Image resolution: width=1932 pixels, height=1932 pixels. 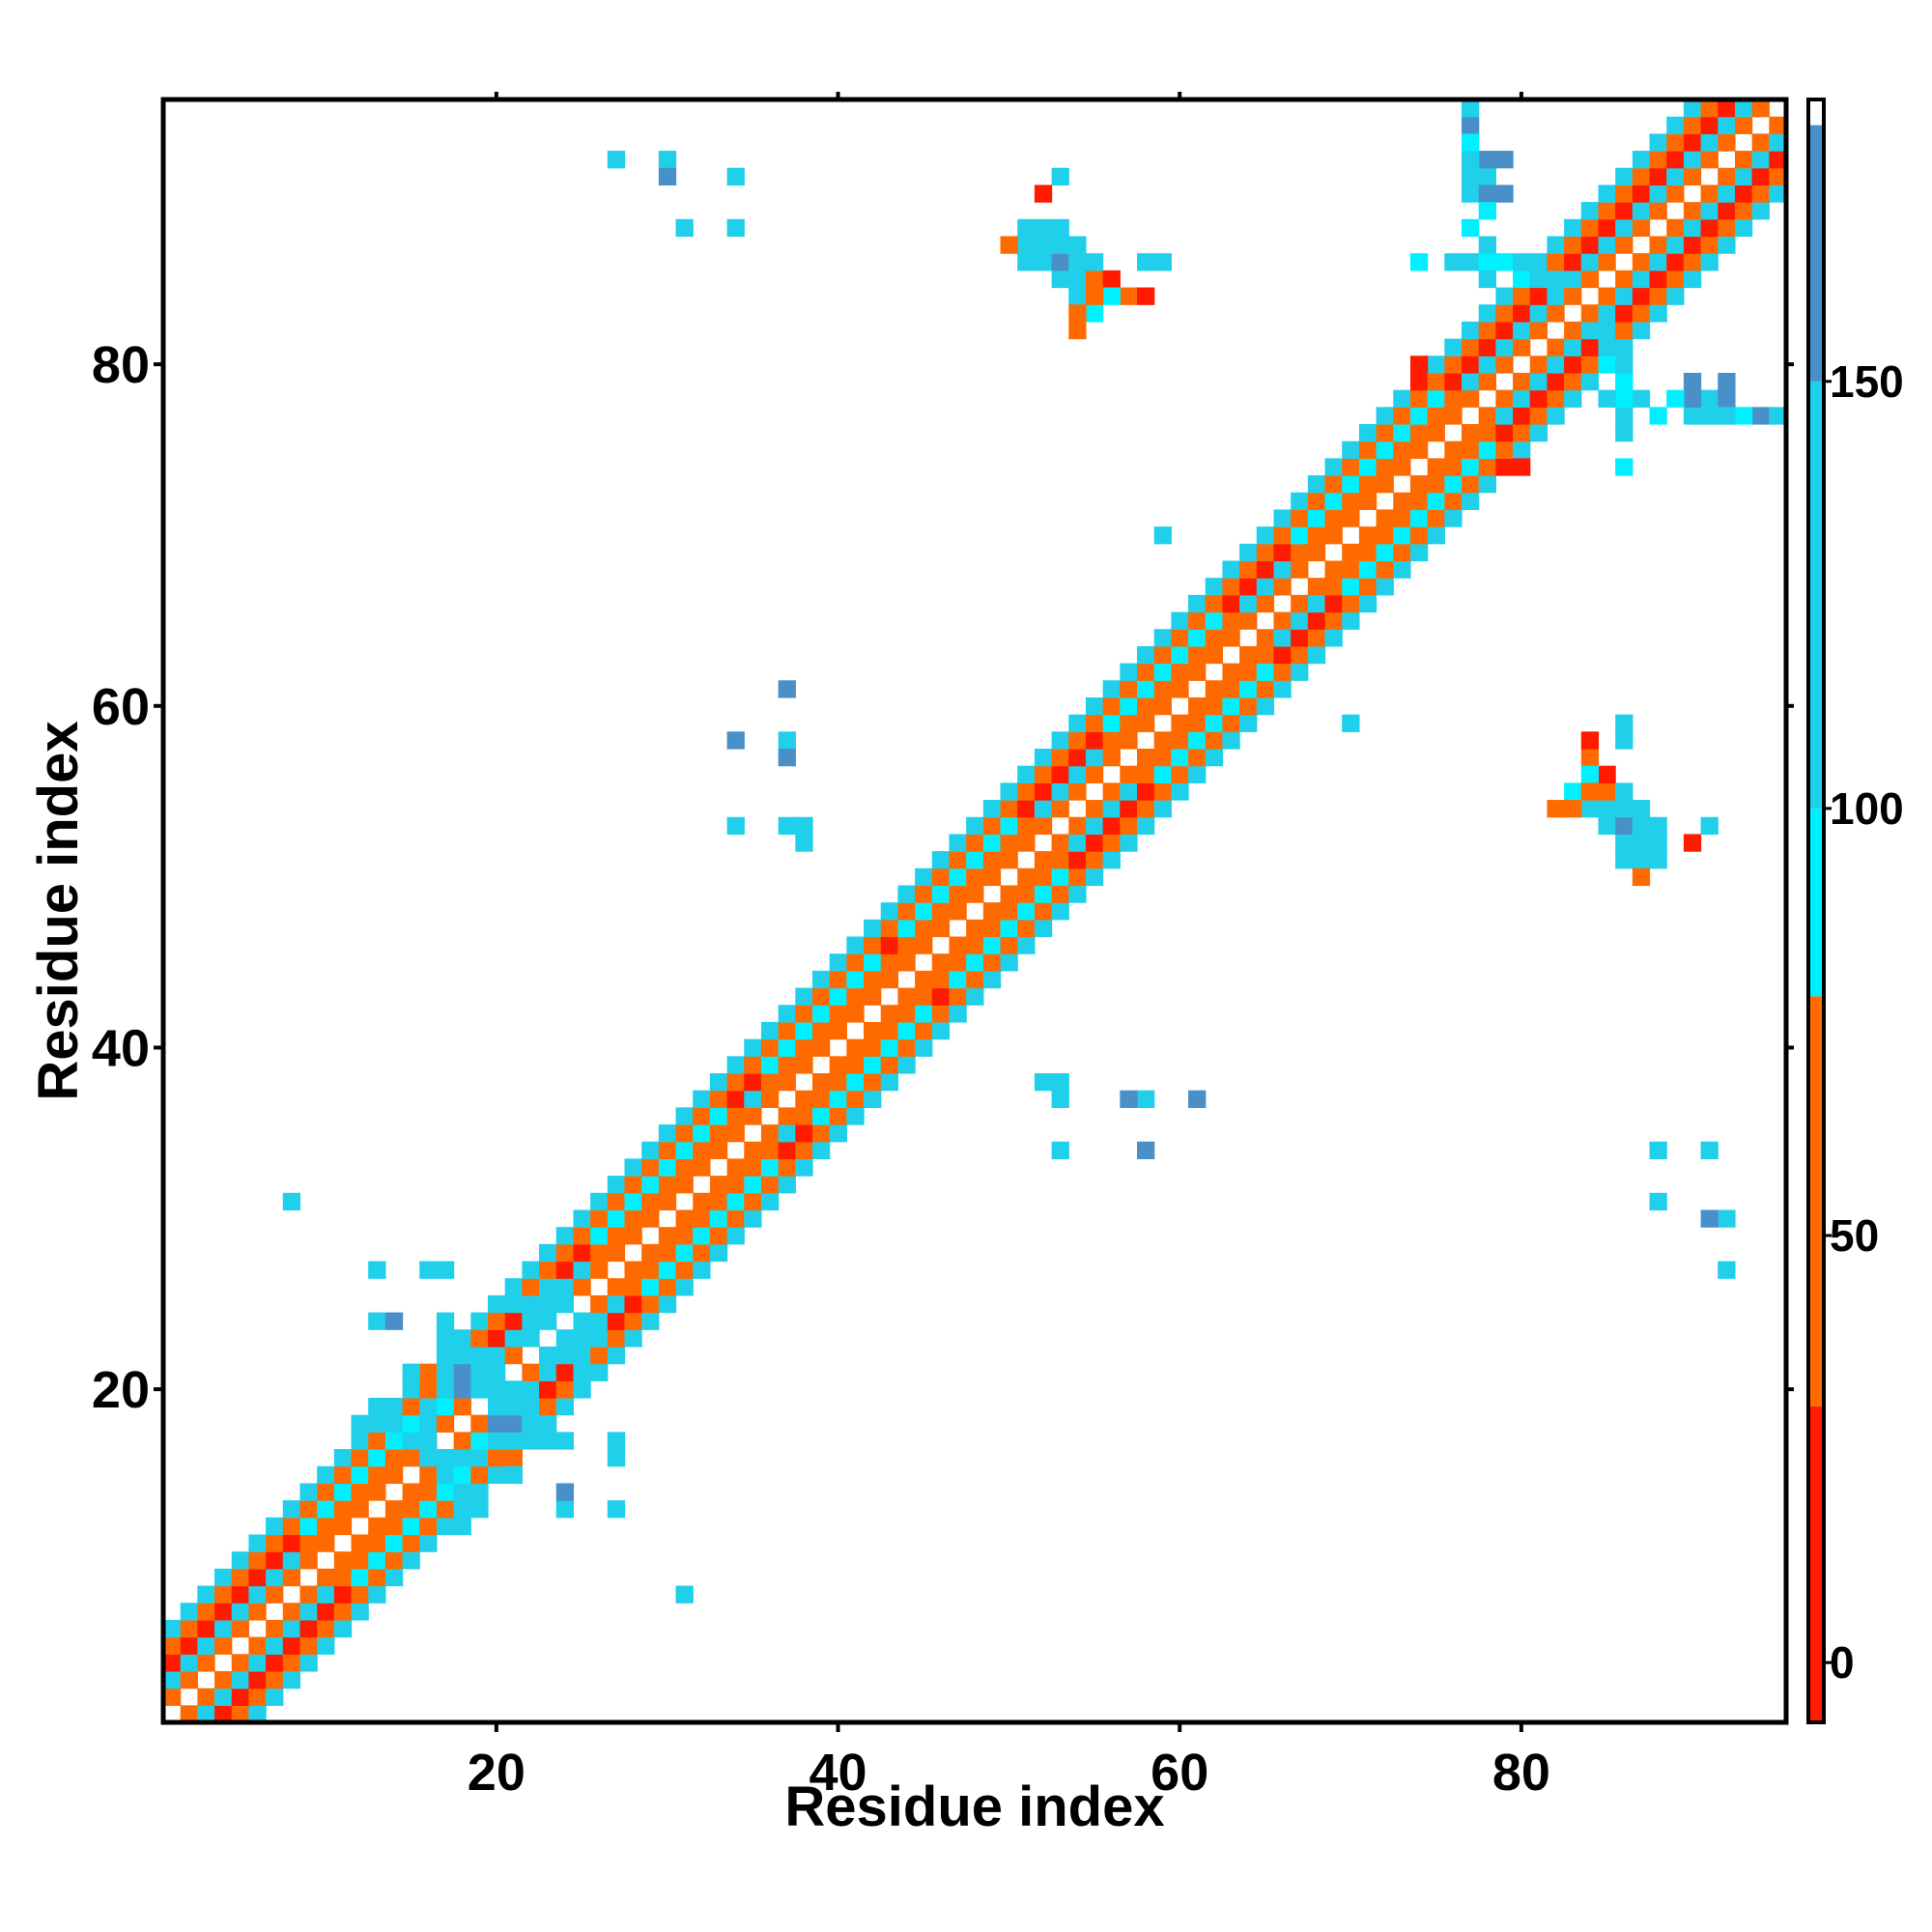 I want to click on y-tick-label: 80, so click(x=121, y=365).